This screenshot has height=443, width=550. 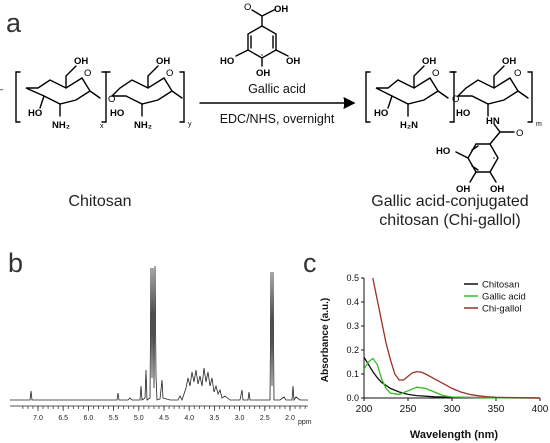 What do you see at coordinates (143, 125) in the screenshot?
I see `atom-nh2-2: NH₂` at bounding box center [143, 125].